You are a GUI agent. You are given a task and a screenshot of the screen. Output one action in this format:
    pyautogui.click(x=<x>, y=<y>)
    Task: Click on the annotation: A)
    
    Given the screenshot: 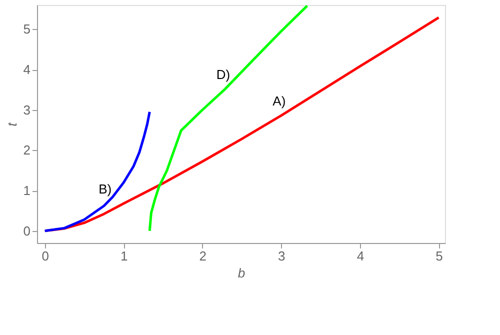 What is the action you would take?
    pyautogui.click(x=279, y=101)
    